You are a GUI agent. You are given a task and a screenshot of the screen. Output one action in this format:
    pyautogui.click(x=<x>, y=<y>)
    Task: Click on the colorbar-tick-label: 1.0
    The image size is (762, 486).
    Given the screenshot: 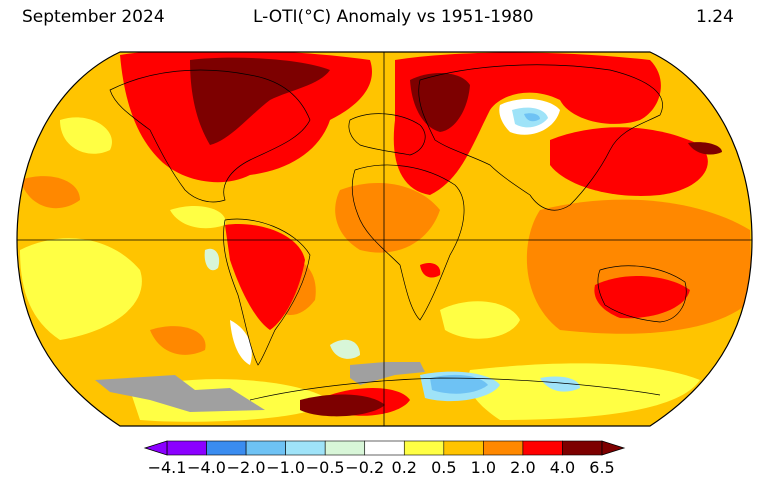 What is the action you would take?
    pyautogui.click(x=483, y=467)
    